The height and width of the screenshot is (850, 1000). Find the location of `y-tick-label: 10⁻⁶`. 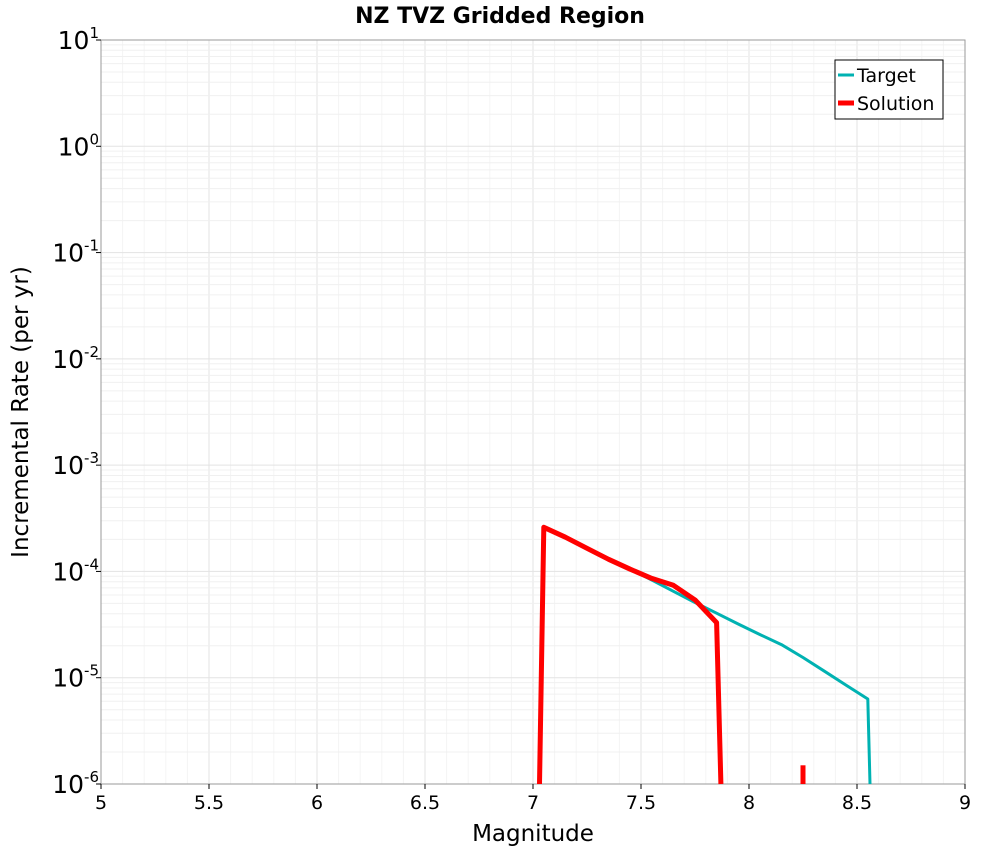

y-tick-label: 10⁻⁶ is located at coordinates (75, 783).